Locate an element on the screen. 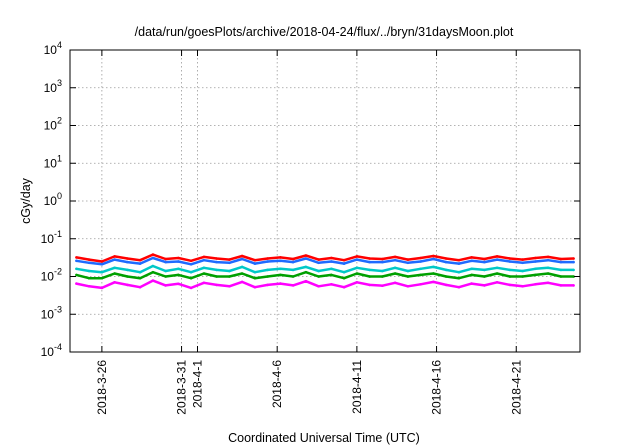 The height and width of the screenshot is (448, 640). x-tick-label: 2018-3-26 is located at coordinates (102, 387).